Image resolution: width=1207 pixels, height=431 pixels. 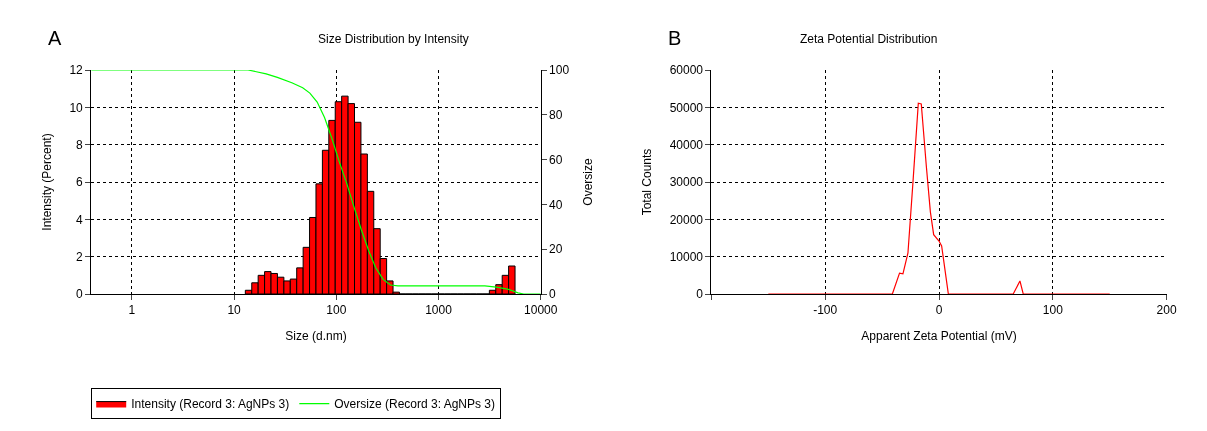 I want to click on x-tick-label: 0, so click(x=939, y=310).